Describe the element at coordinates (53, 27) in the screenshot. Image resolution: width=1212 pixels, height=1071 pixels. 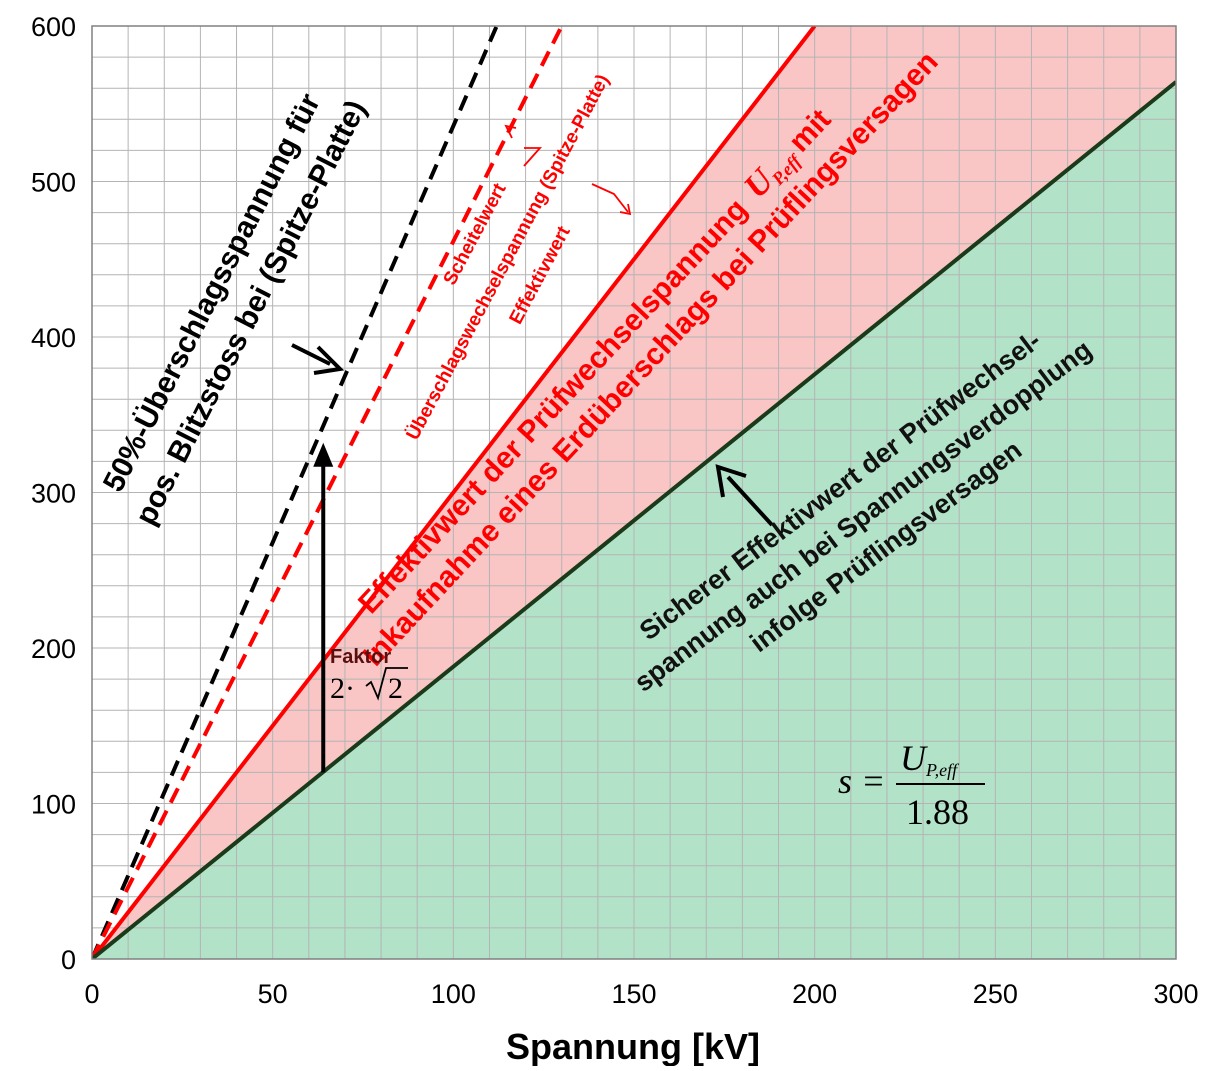
I see `y-tick-label: 600` at that location.